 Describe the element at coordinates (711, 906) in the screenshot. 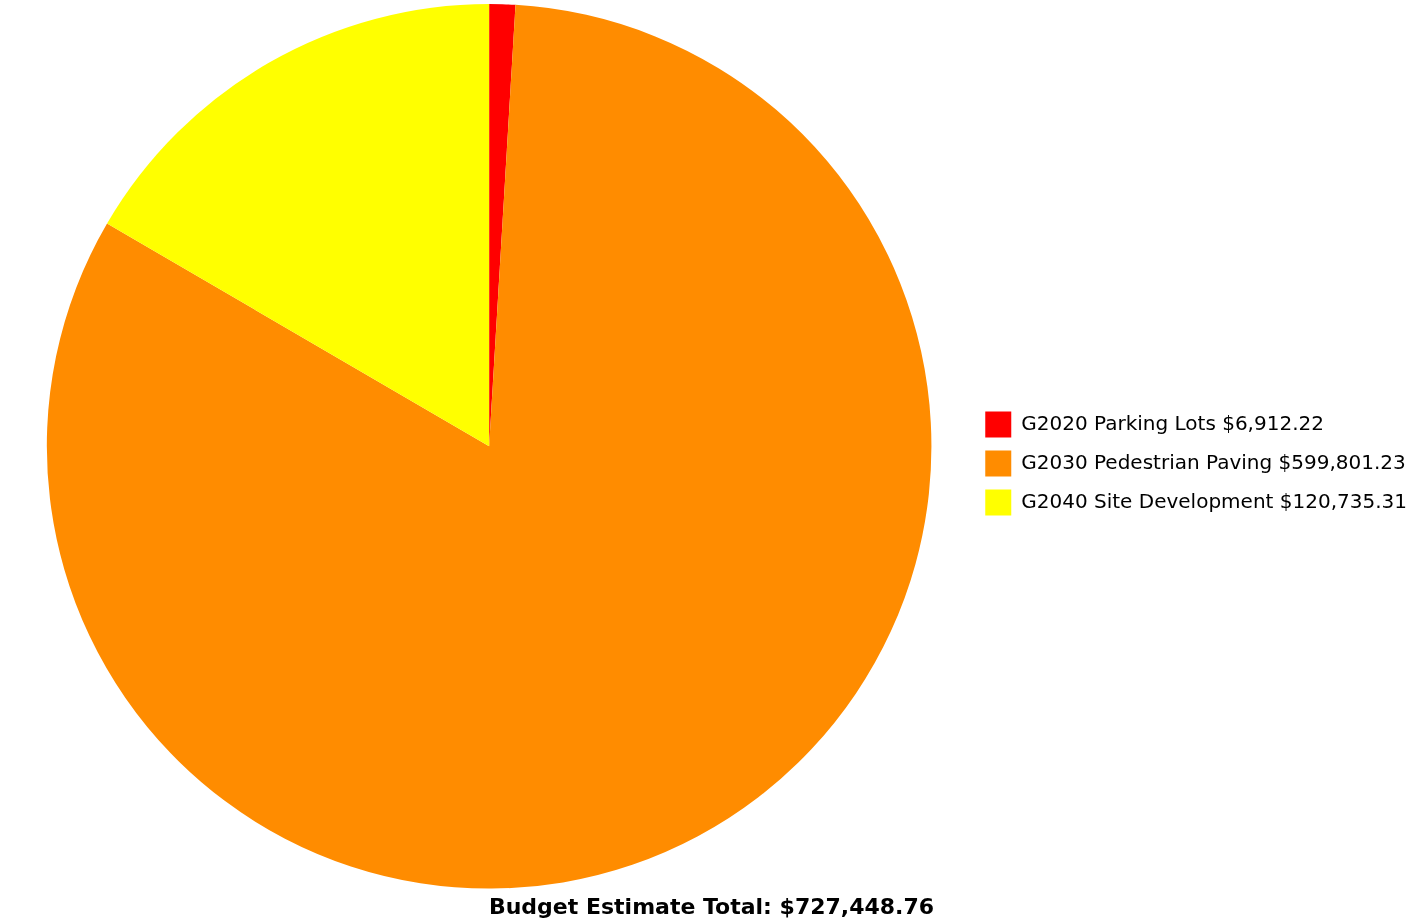

I see `text: Budget Estimate Total: $727,448.76` at that location.